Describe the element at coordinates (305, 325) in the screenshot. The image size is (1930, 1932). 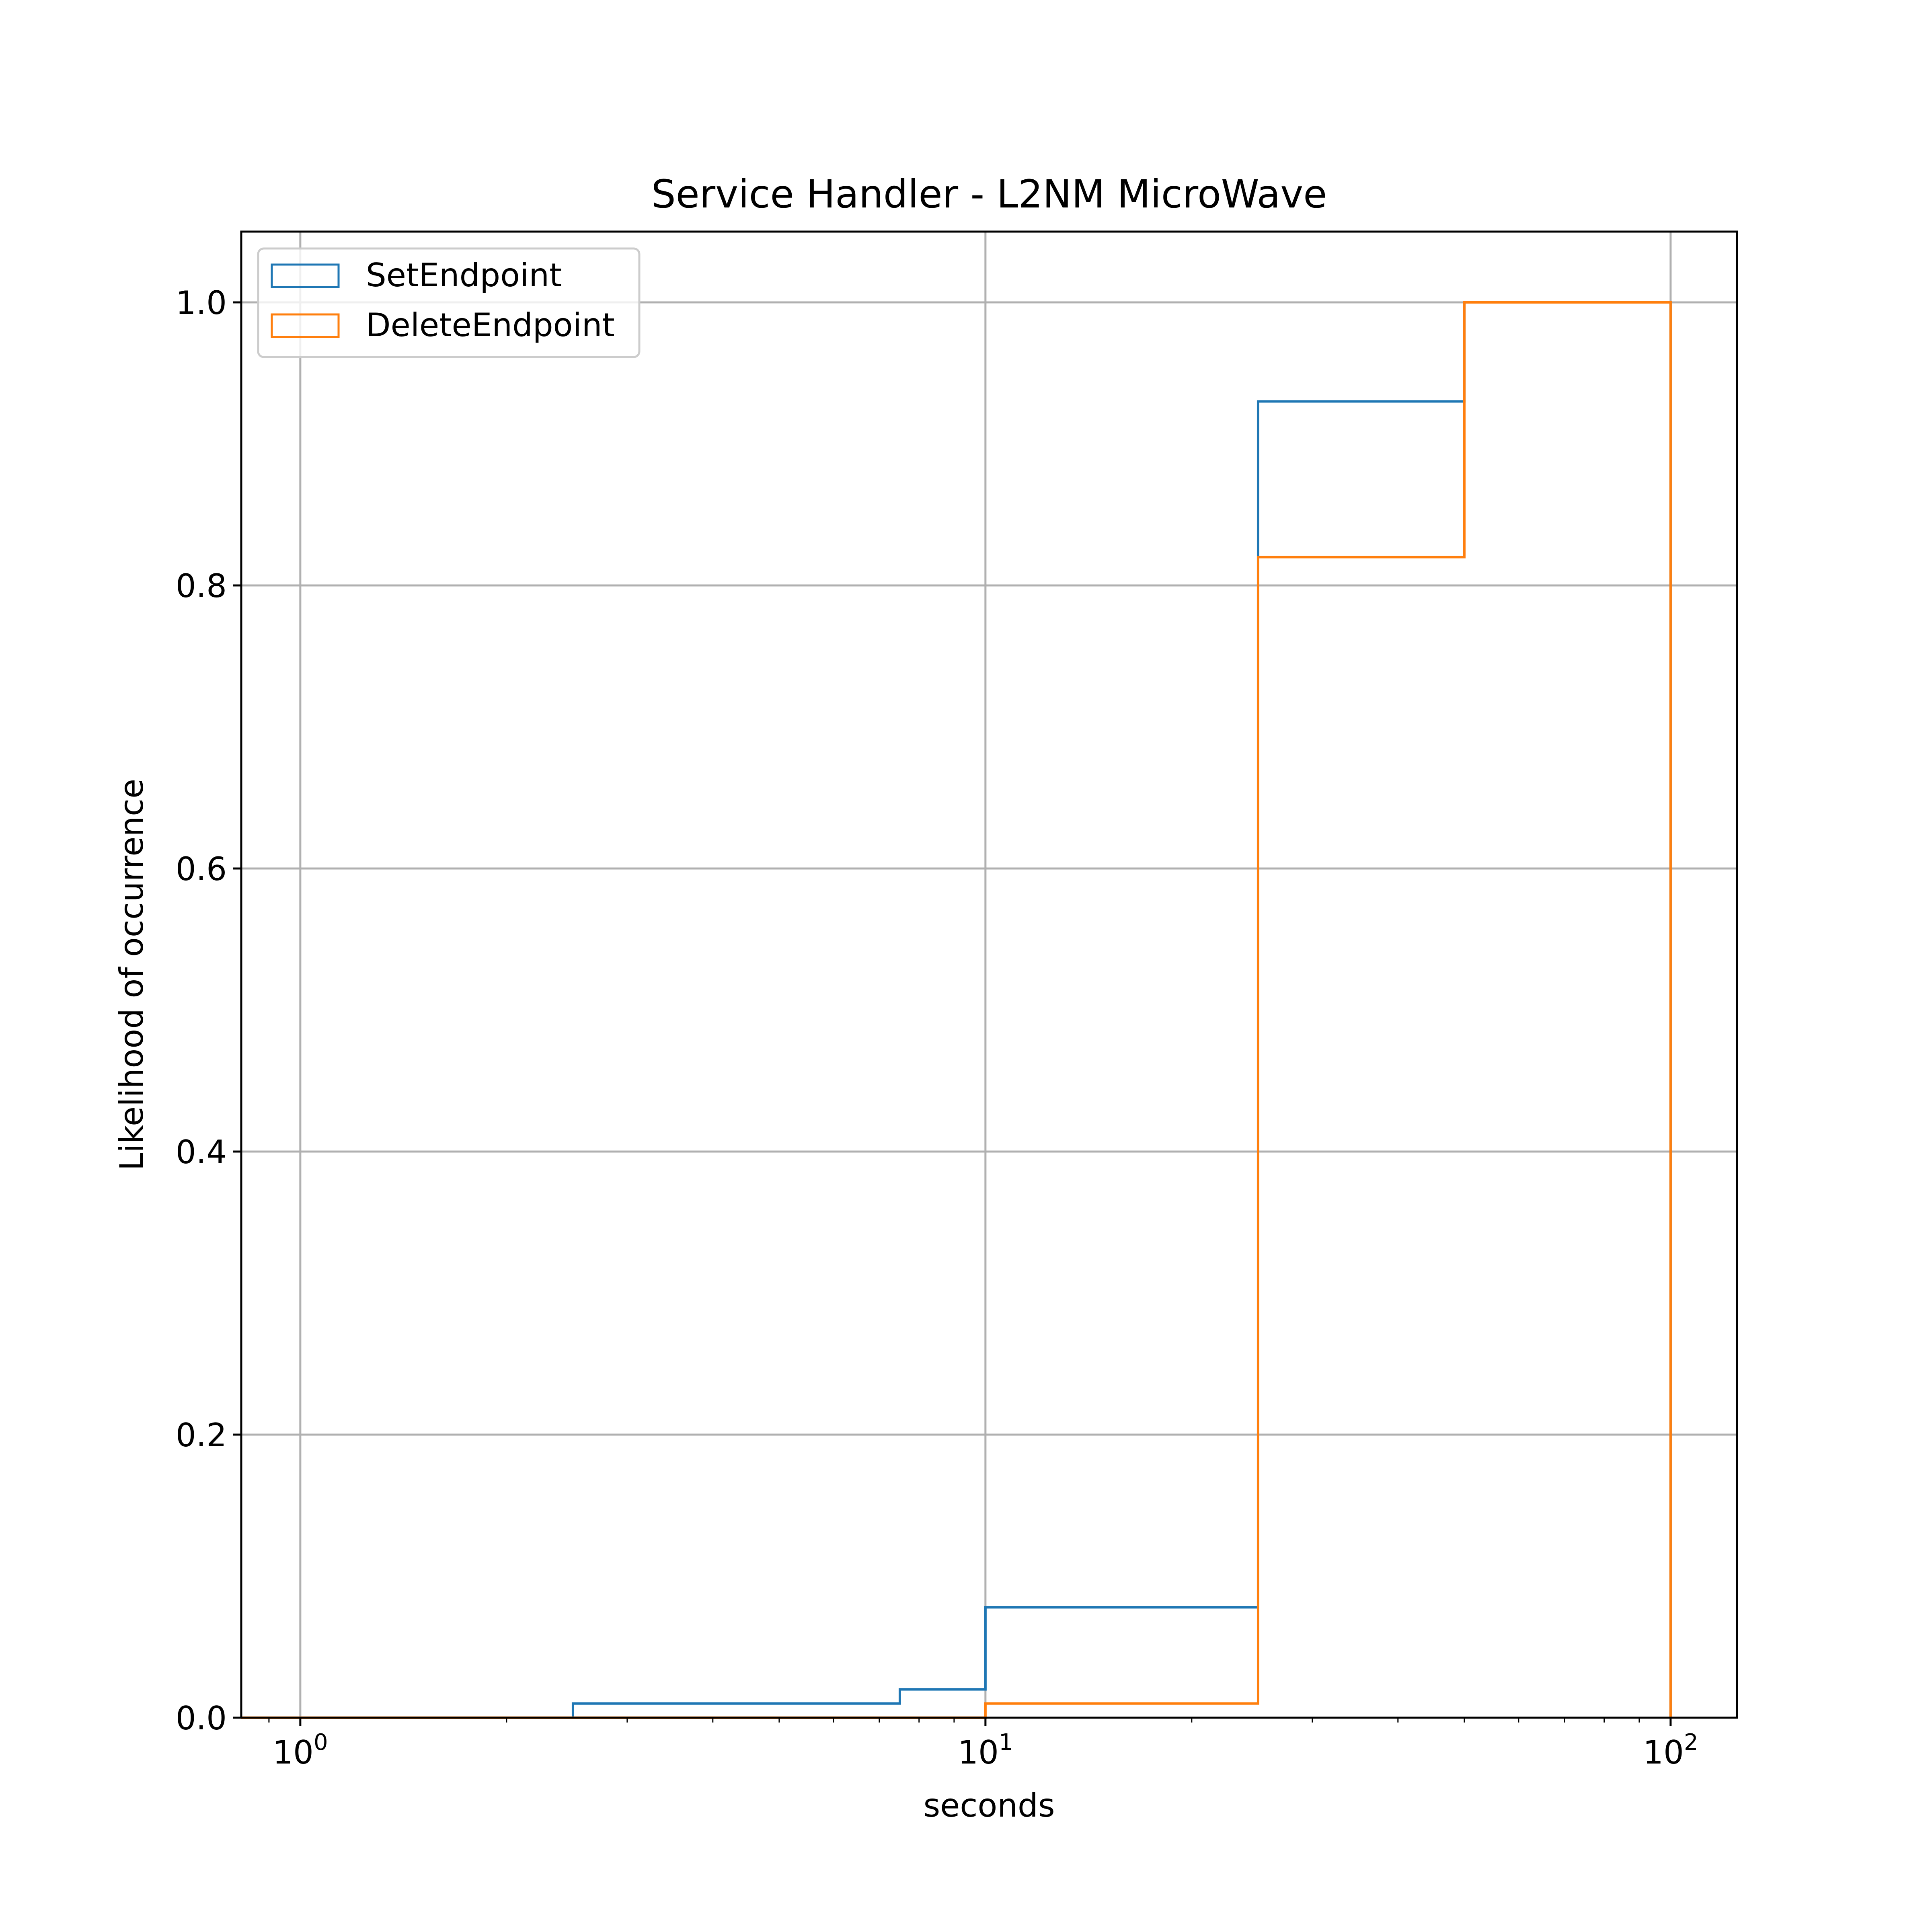
I see `legend-swatch-deleteendpoint` at that location.